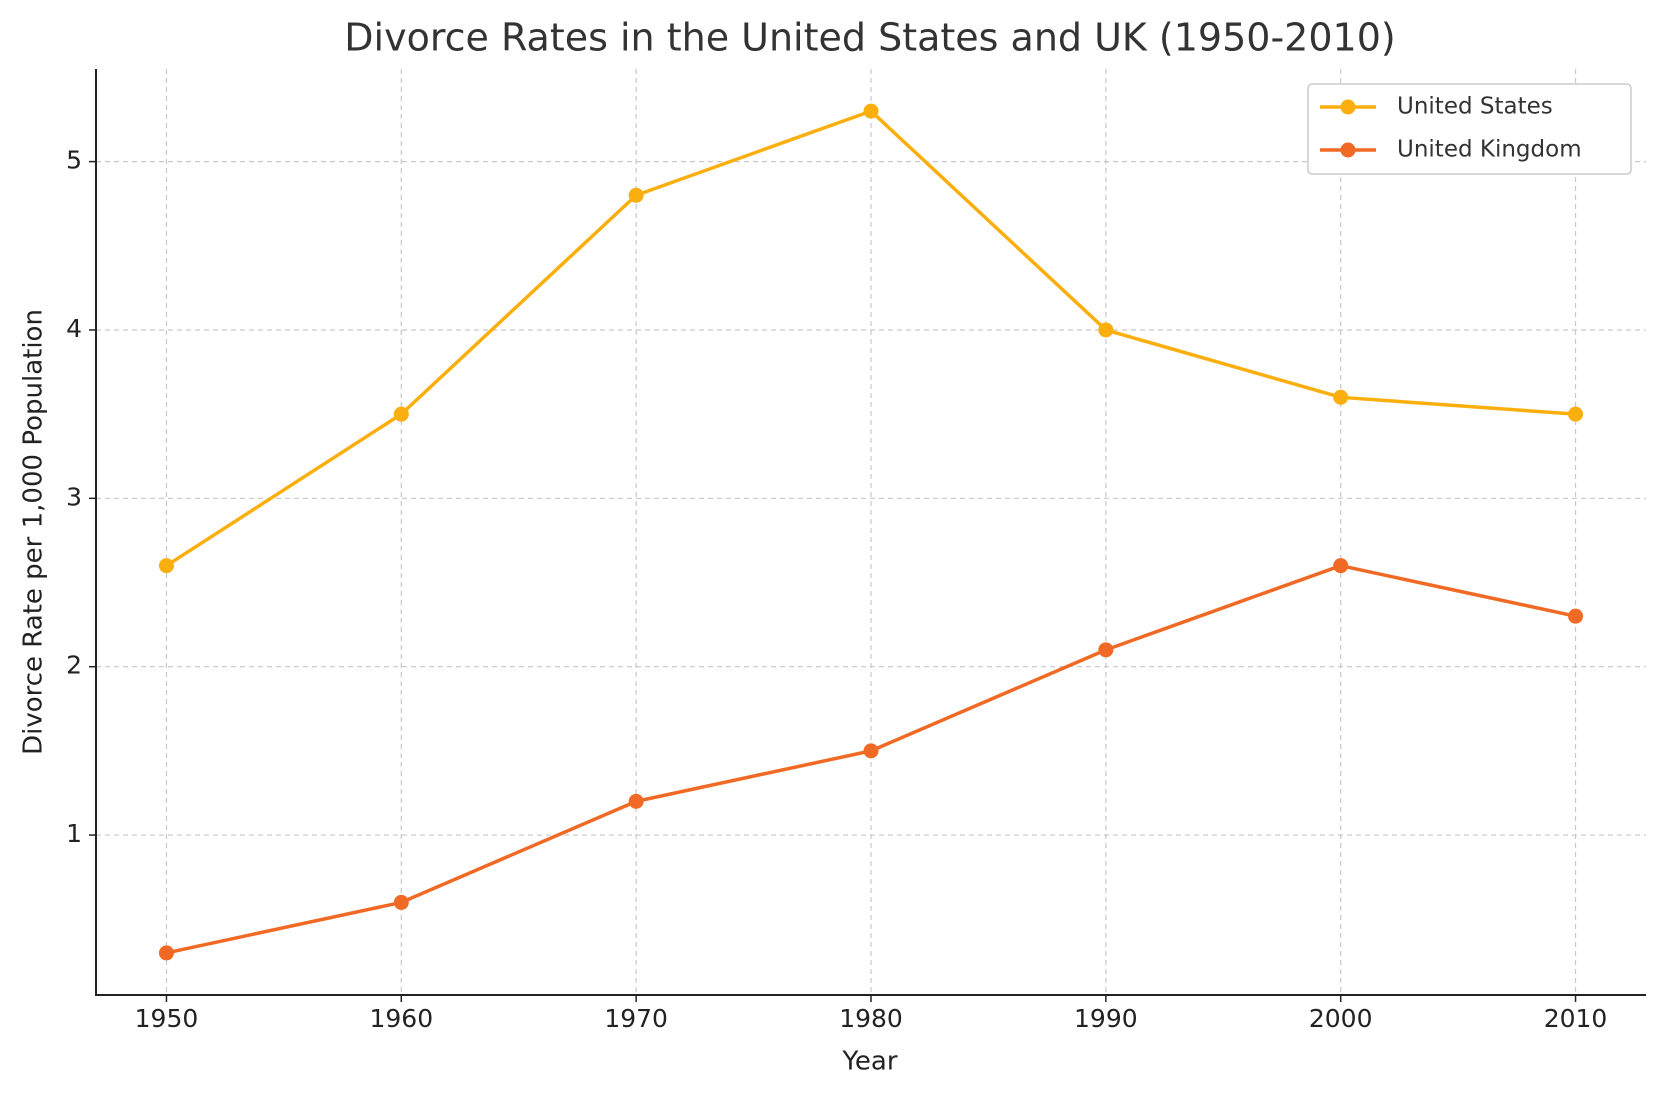 The height and width of the screenshot is (1101, 1665). I want to click on y-tick-label: 5, so click(74, 160).